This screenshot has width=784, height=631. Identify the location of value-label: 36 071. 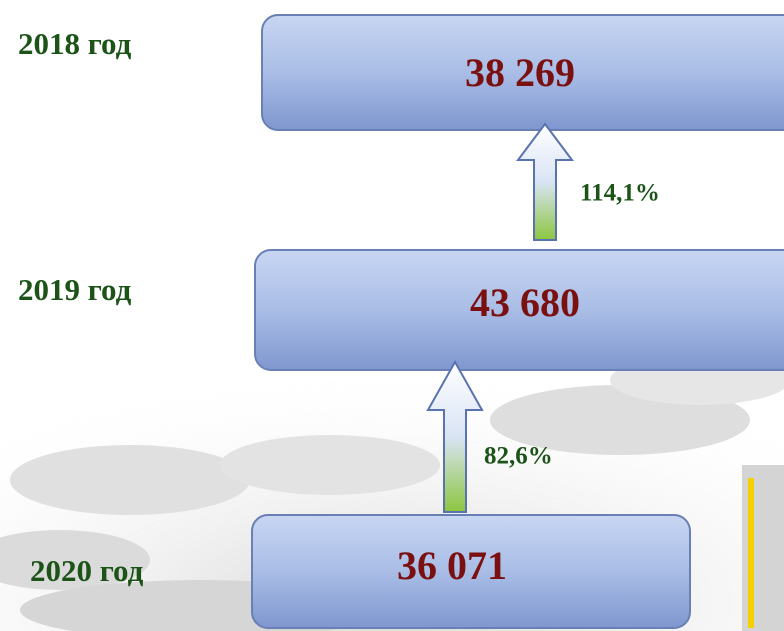
(452, 565).